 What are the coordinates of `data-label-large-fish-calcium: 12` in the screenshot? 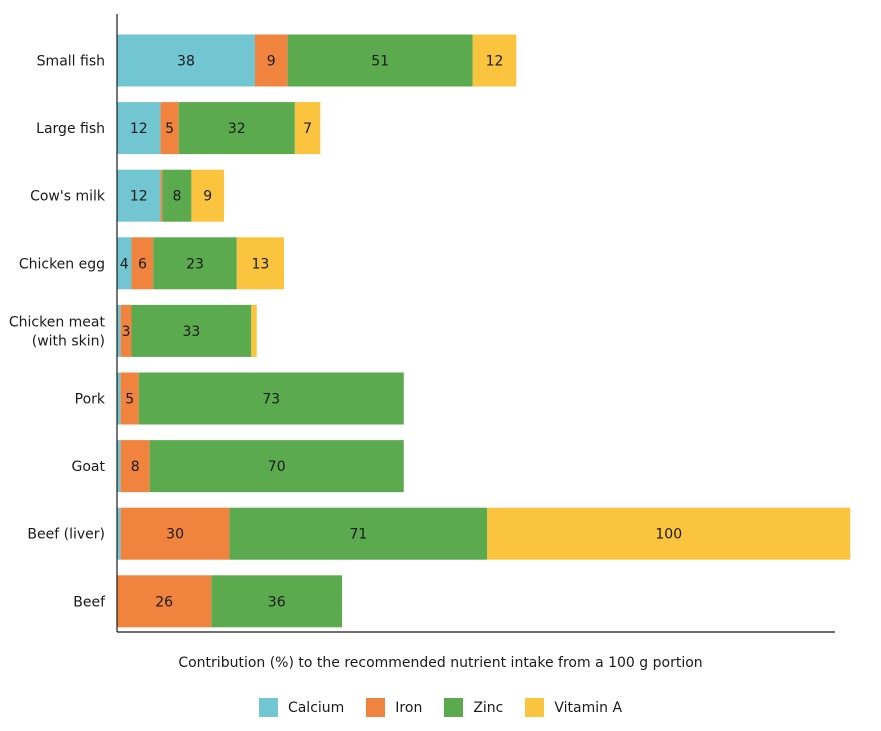 It's located at (139, 129).